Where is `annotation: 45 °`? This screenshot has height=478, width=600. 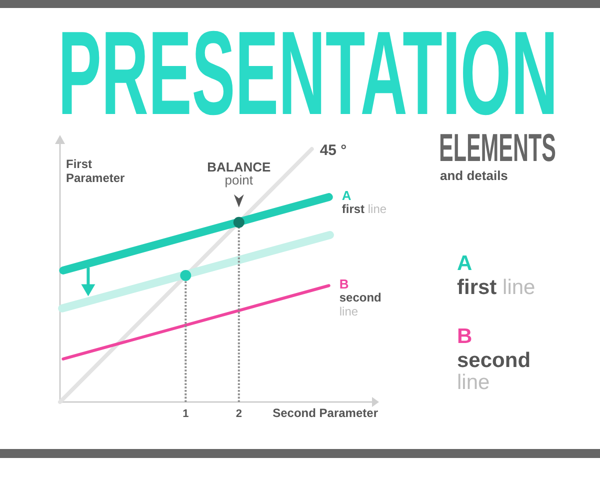
annotation: 45 ° is located at coordinates (333, 150).